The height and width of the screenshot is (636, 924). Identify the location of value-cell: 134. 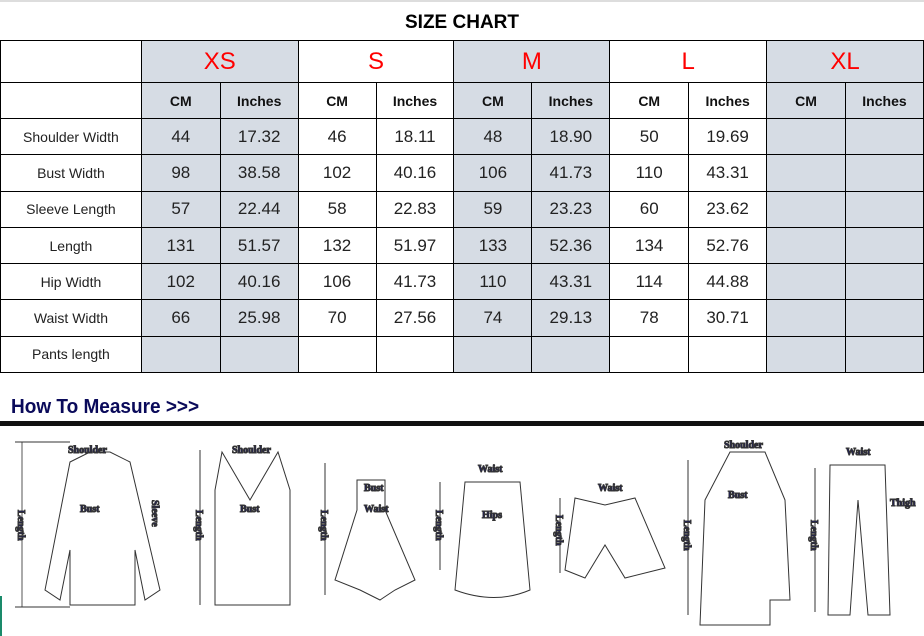
(649, 245).